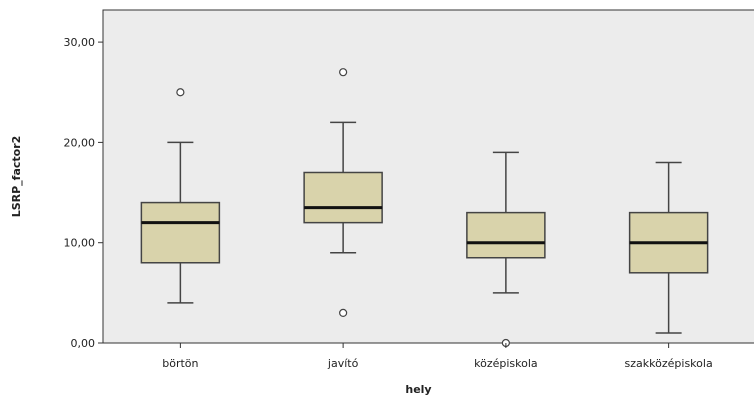 Image resolution: width=754 pixels, height=403 pixels. What do you see at coordinates (437, 356) in the screenshot?
I see `x-axis: börtön javító középiskola szakközépiskola` at bounding box center [437, 356].